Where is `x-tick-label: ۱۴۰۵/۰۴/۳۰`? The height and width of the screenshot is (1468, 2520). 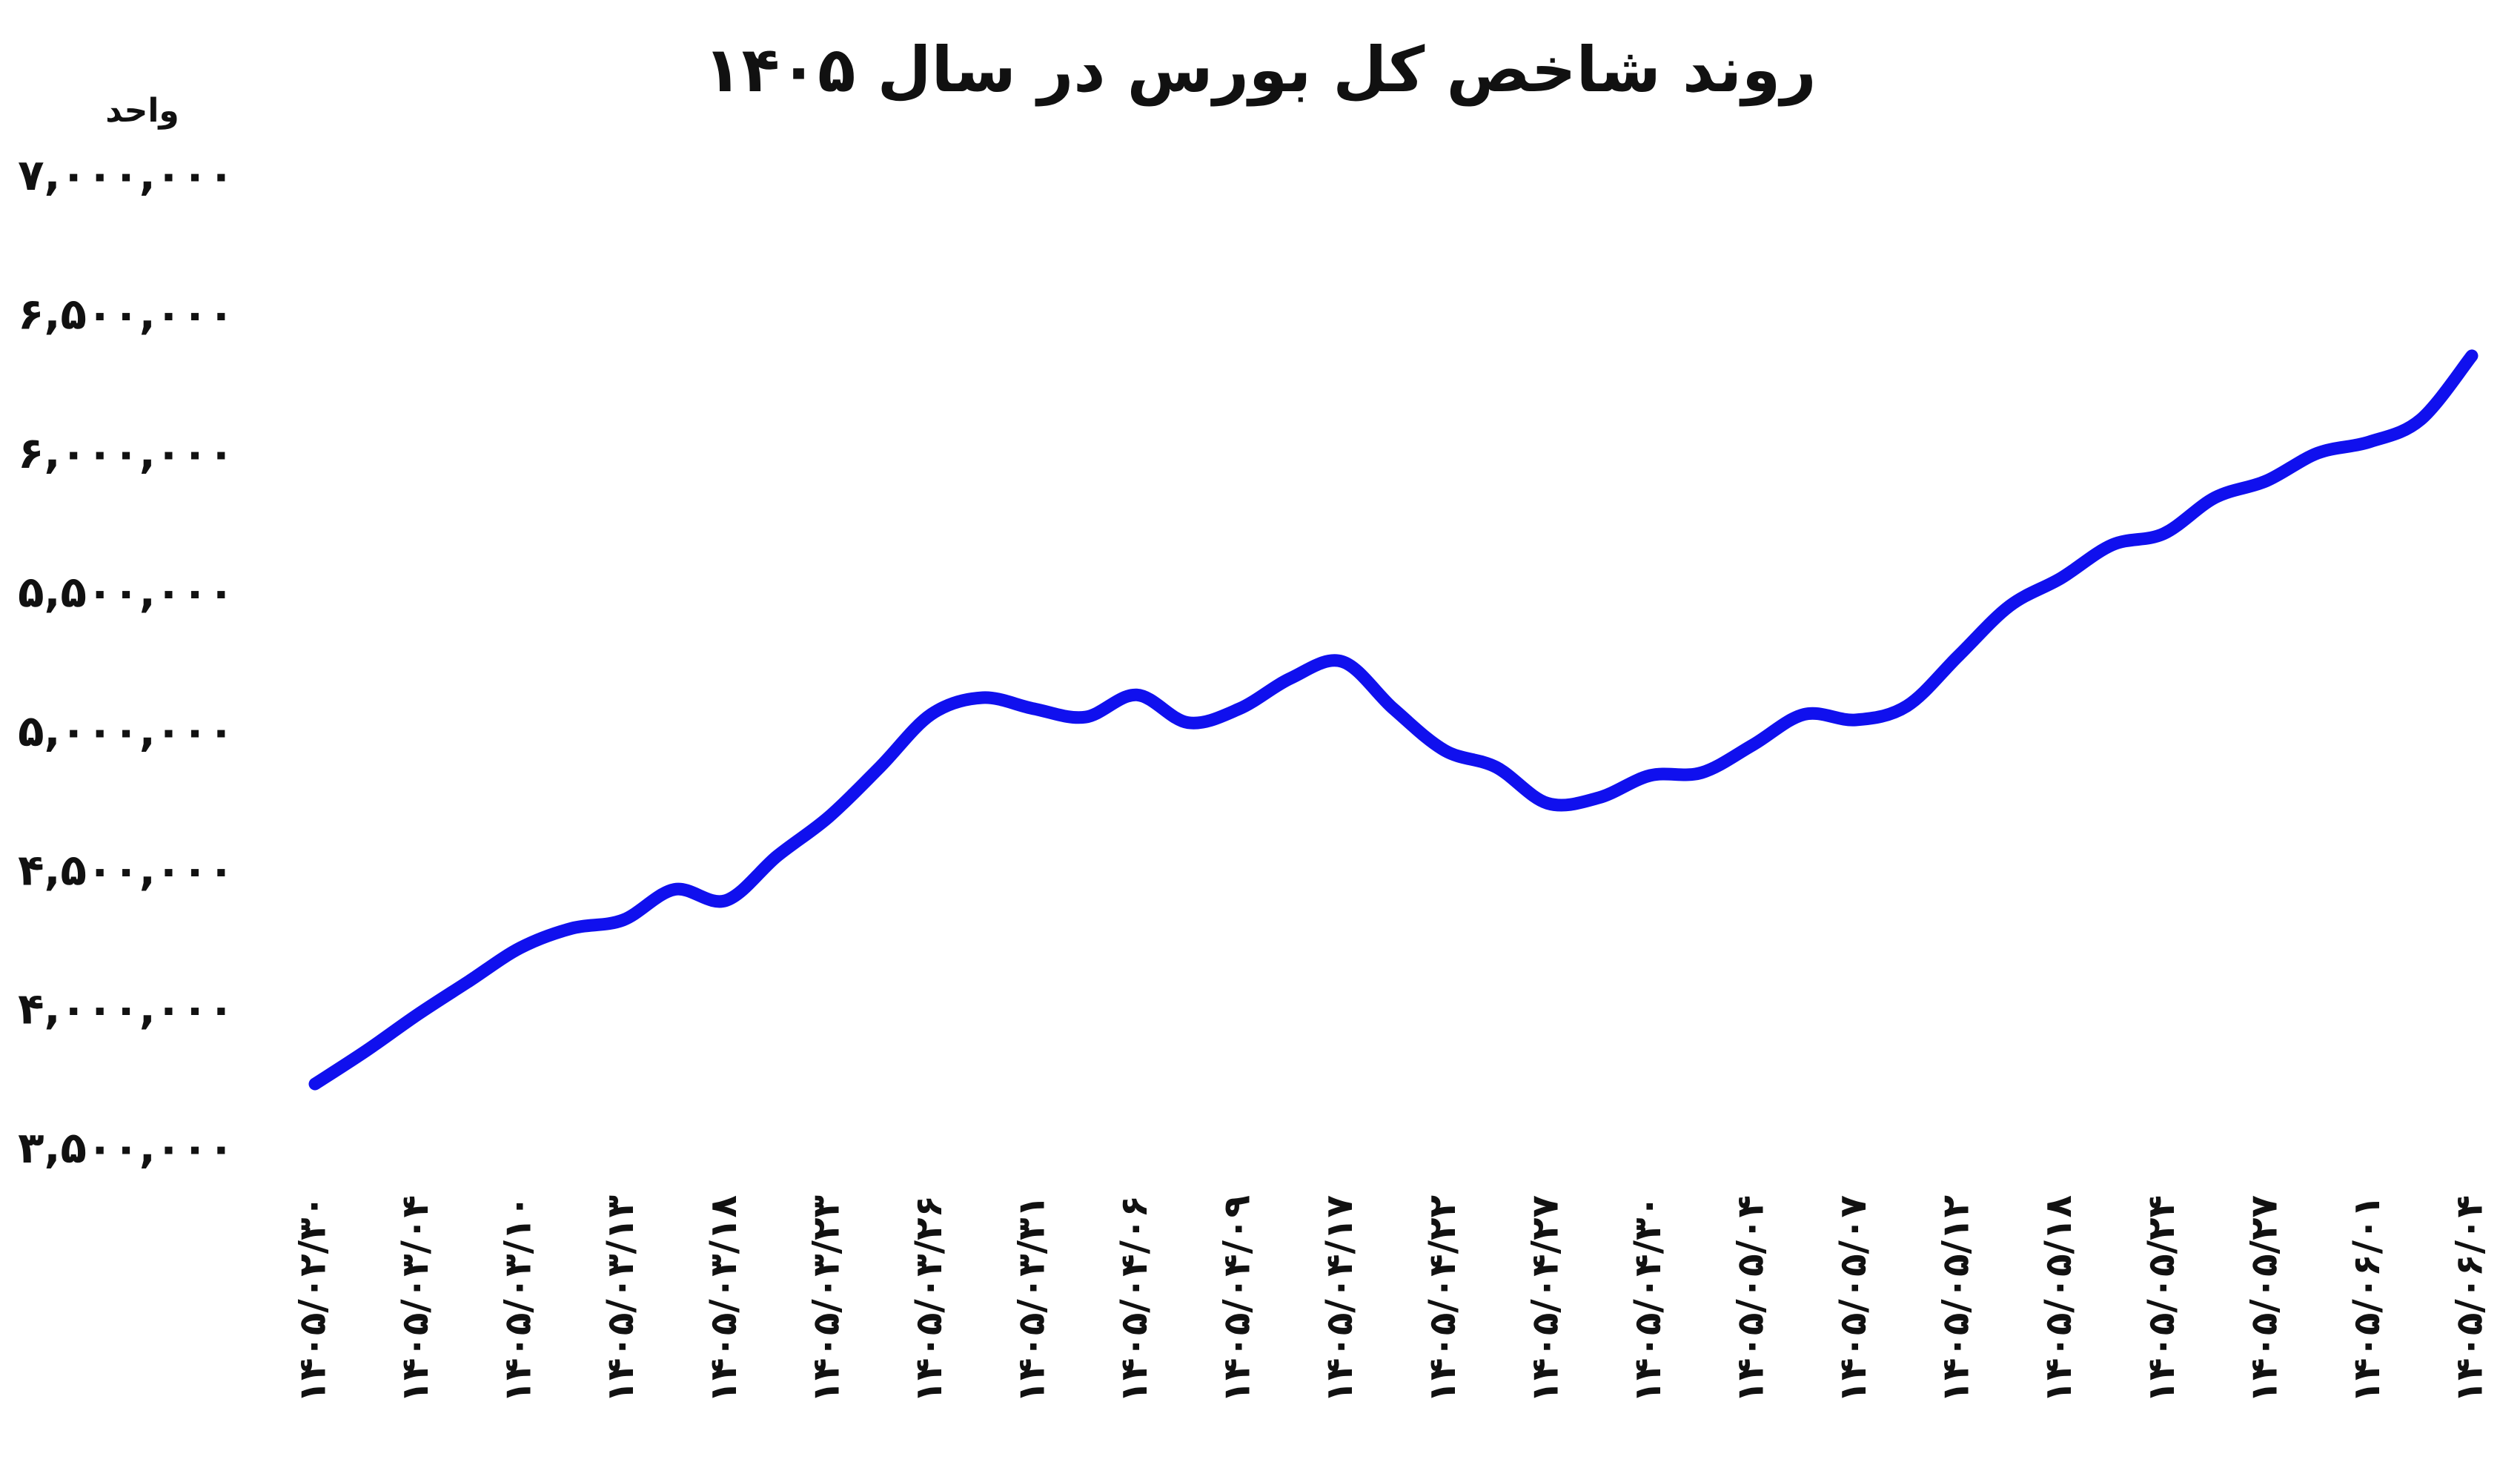 x-tick-label: ۱۴۰۵/۰۴/۳۰ is located at coordinates (1647, 1299).